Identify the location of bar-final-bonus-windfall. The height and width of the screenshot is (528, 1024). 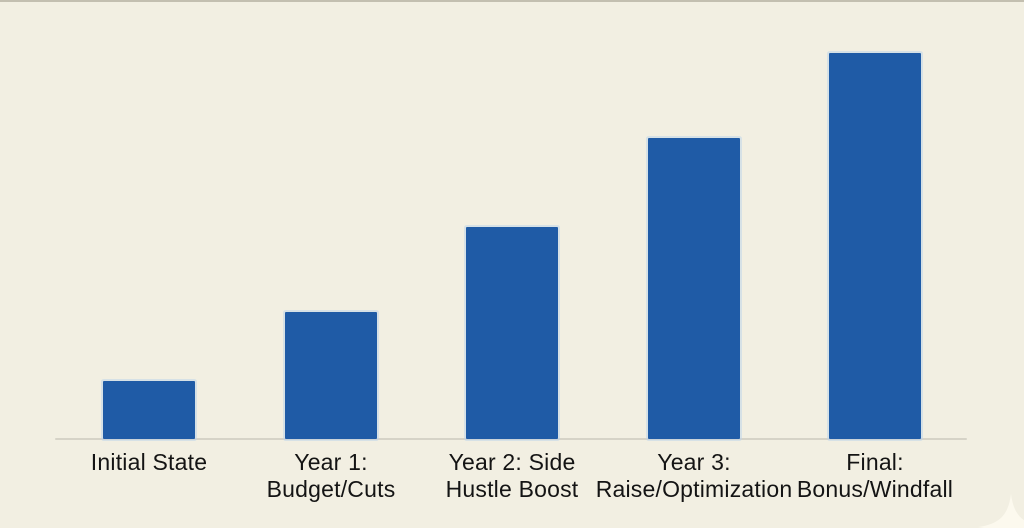
(875, 246).